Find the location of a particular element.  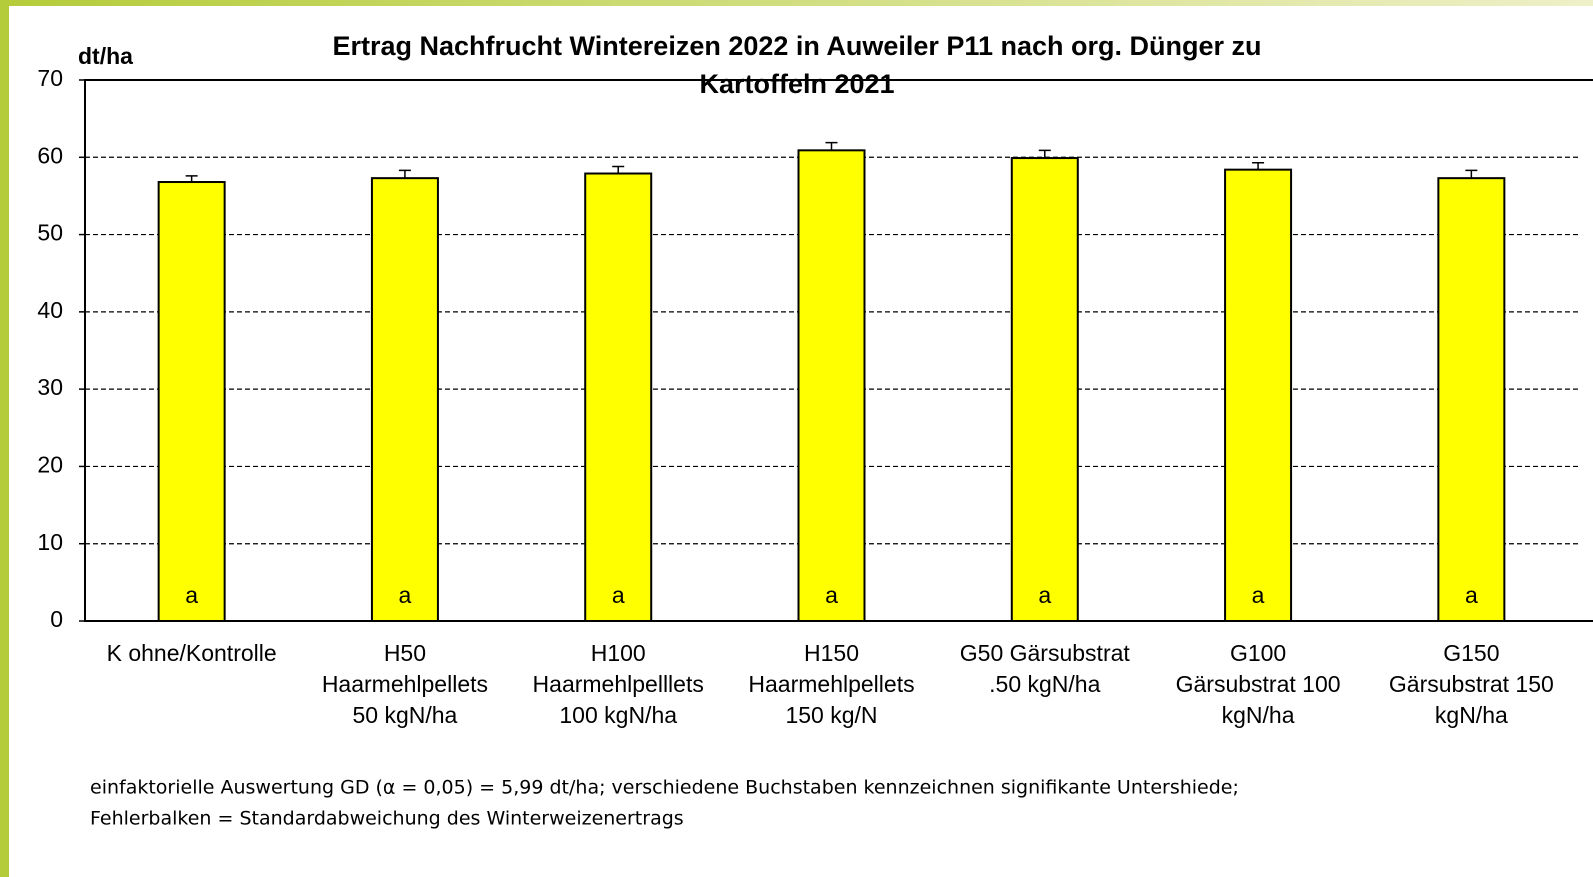

x-tick-label: H50 is located at coordinates (405, 653).